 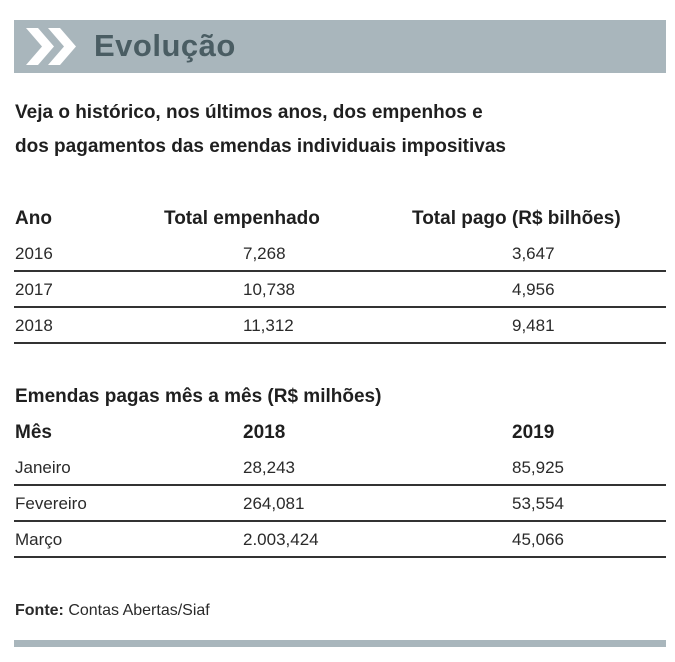 I want to click on header-bar: Evolução, so click(x=340, y=46).